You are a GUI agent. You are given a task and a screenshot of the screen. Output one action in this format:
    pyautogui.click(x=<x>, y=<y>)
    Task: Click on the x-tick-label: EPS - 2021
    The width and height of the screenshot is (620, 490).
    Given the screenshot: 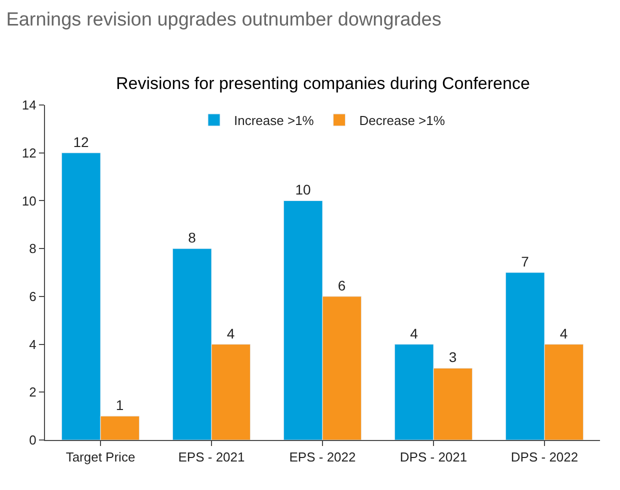 What is the action you would take?
    pyautogui.click(x=211, y=457)
    